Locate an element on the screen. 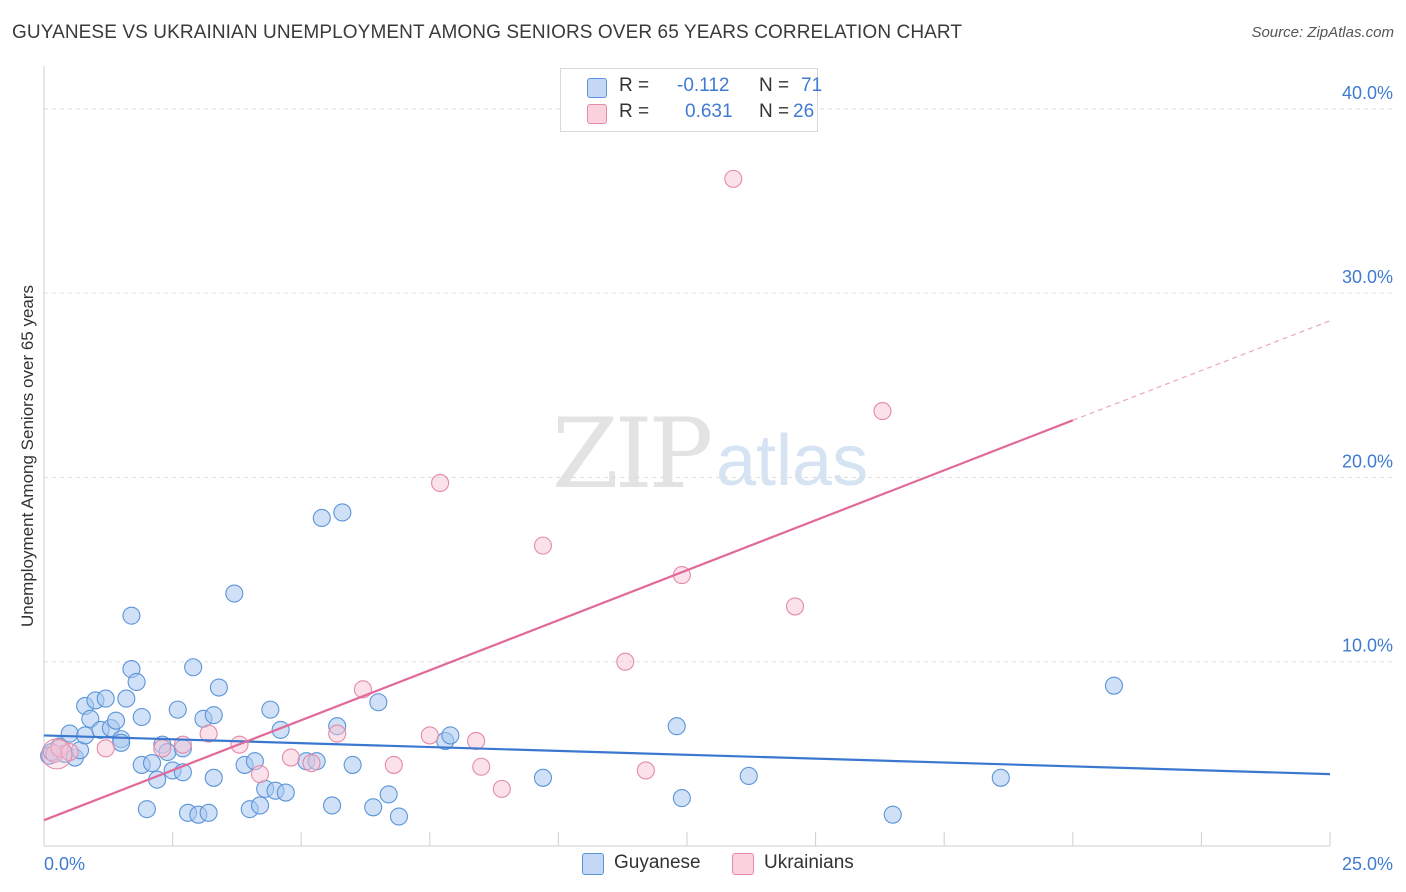 Image resolution: width=1406 pixels, height=892 pixels. ukrainian-swatch is located at coordinates (597, 114).